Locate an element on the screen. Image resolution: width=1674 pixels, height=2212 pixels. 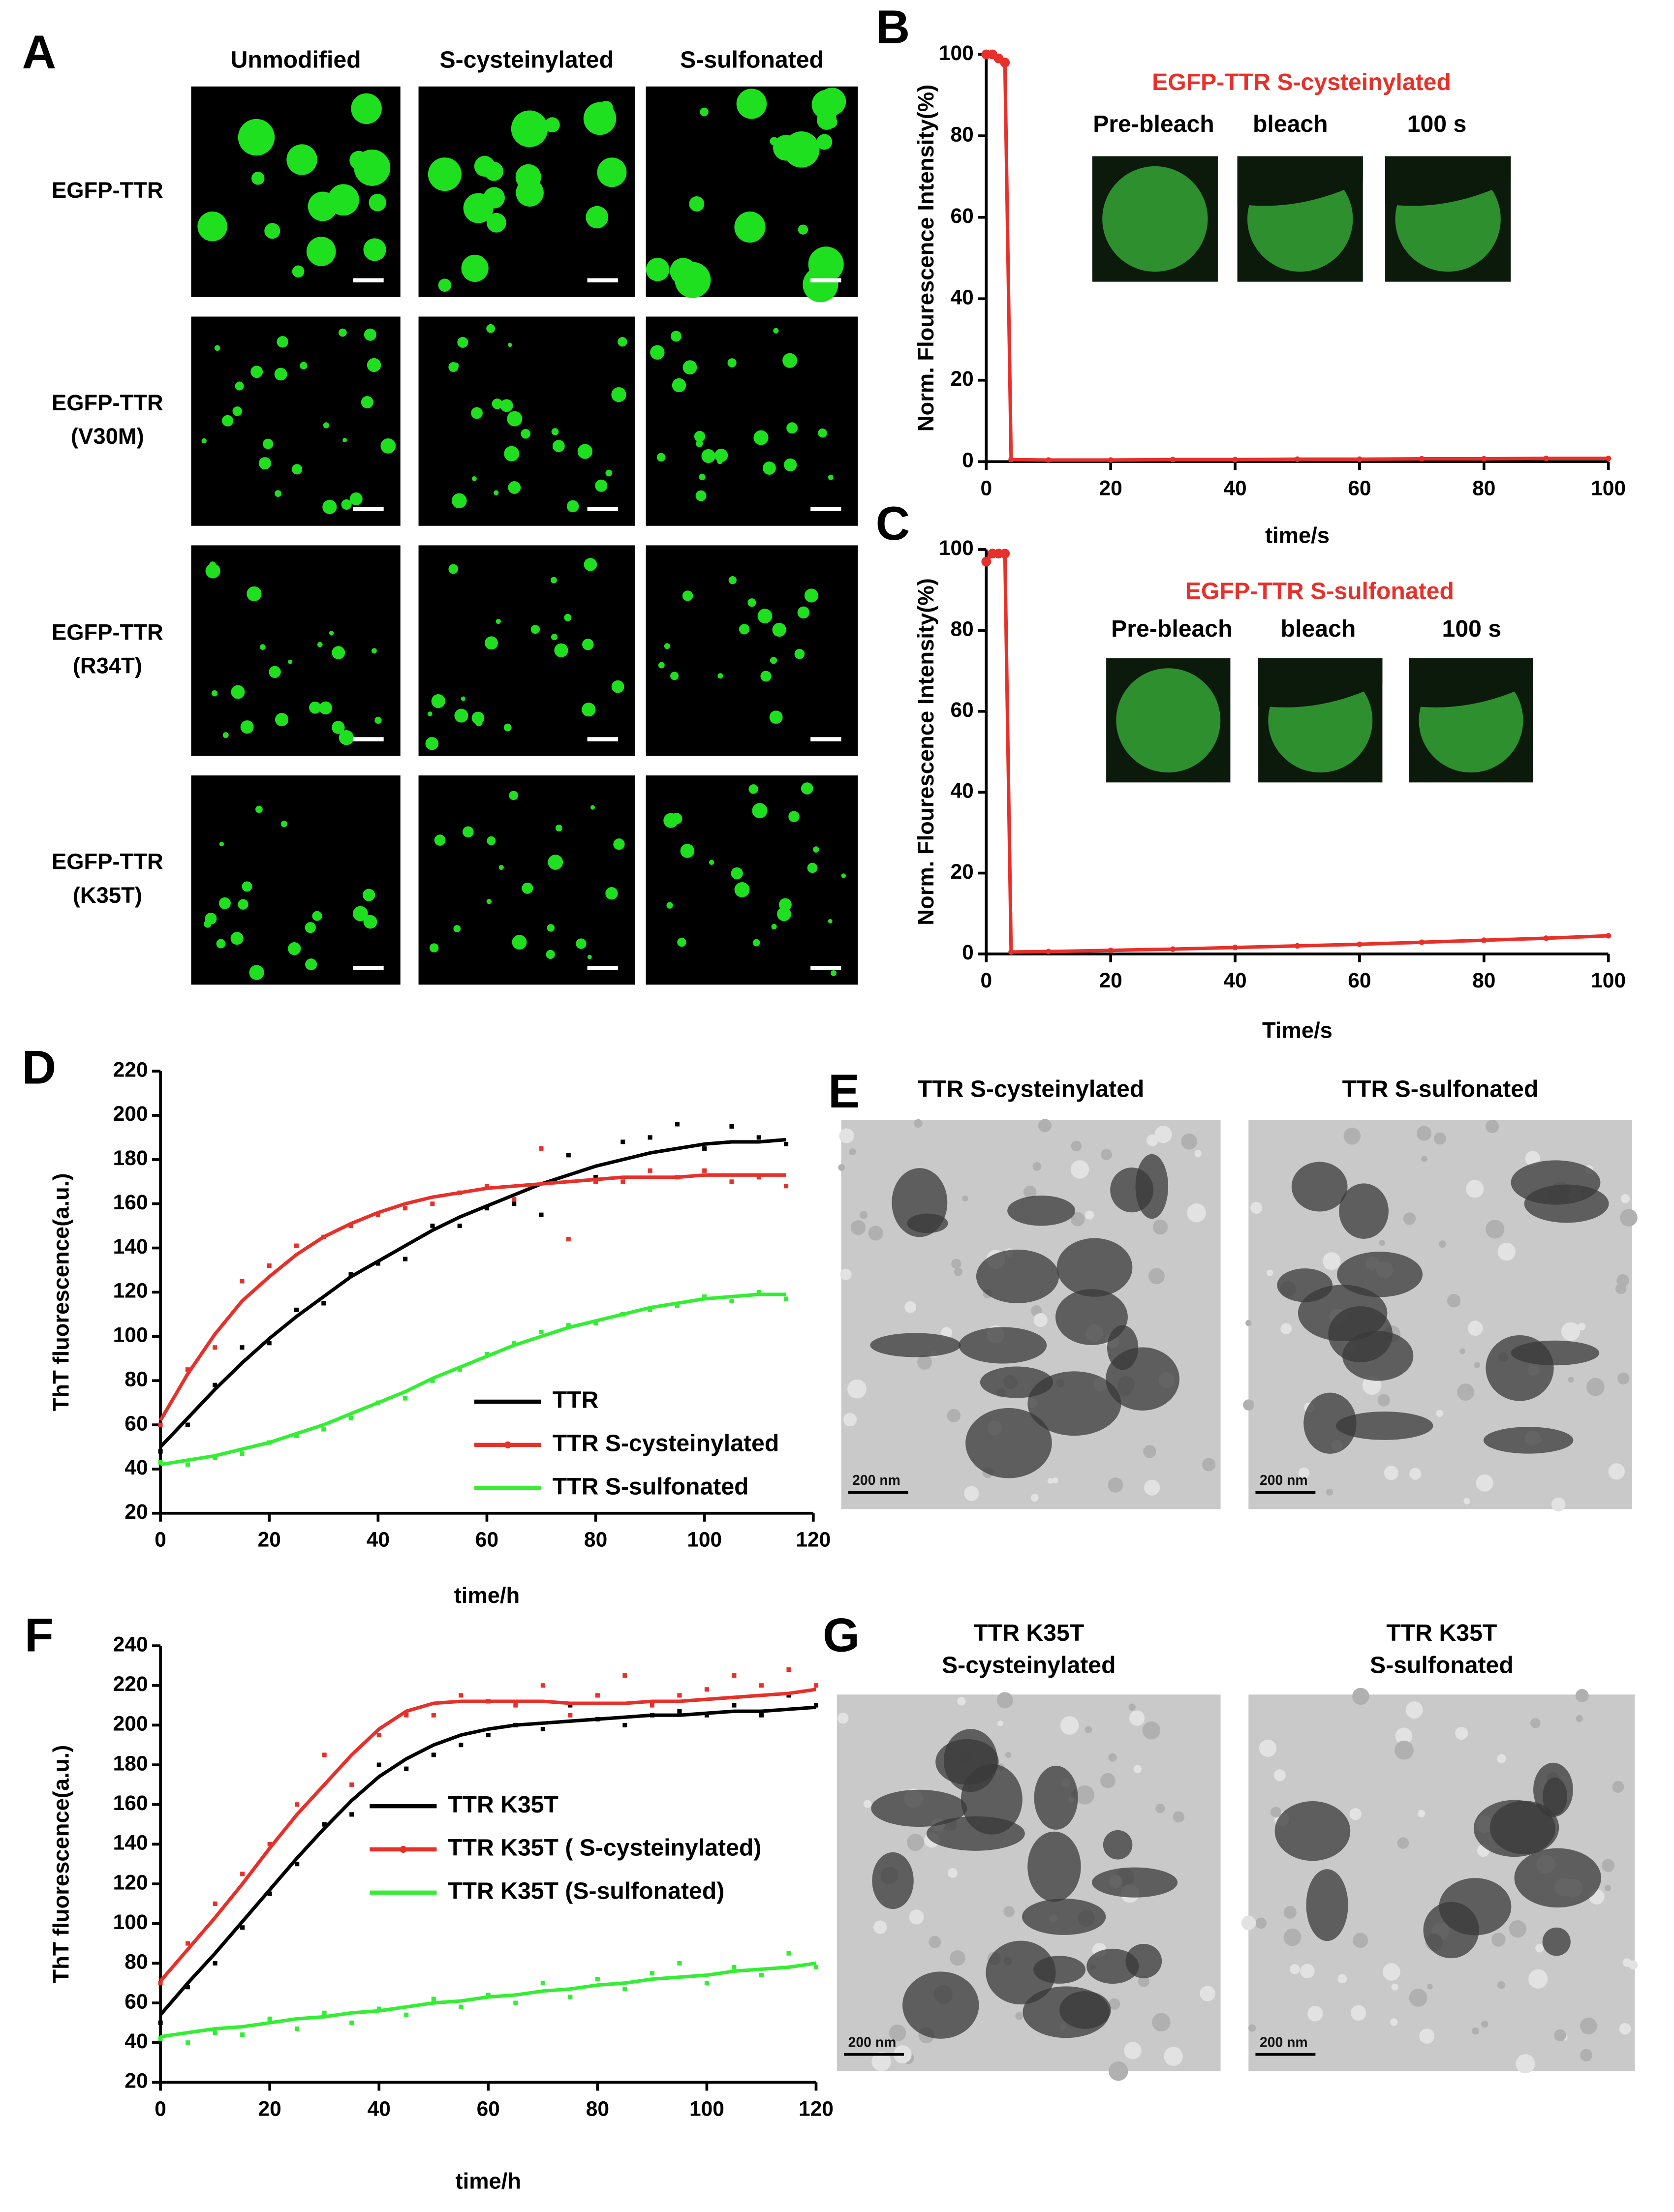
x-tick-label: 20 is located at coordinates (1110, 488).